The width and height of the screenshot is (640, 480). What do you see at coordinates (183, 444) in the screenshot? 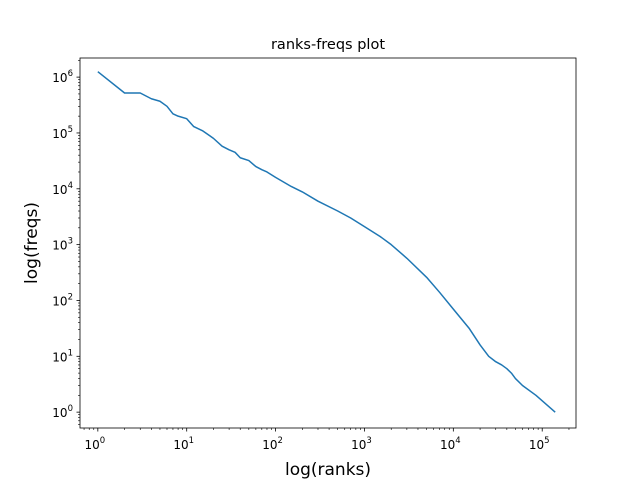
I see `x-tick-label: 10¹` at bounding box center [183, 444].